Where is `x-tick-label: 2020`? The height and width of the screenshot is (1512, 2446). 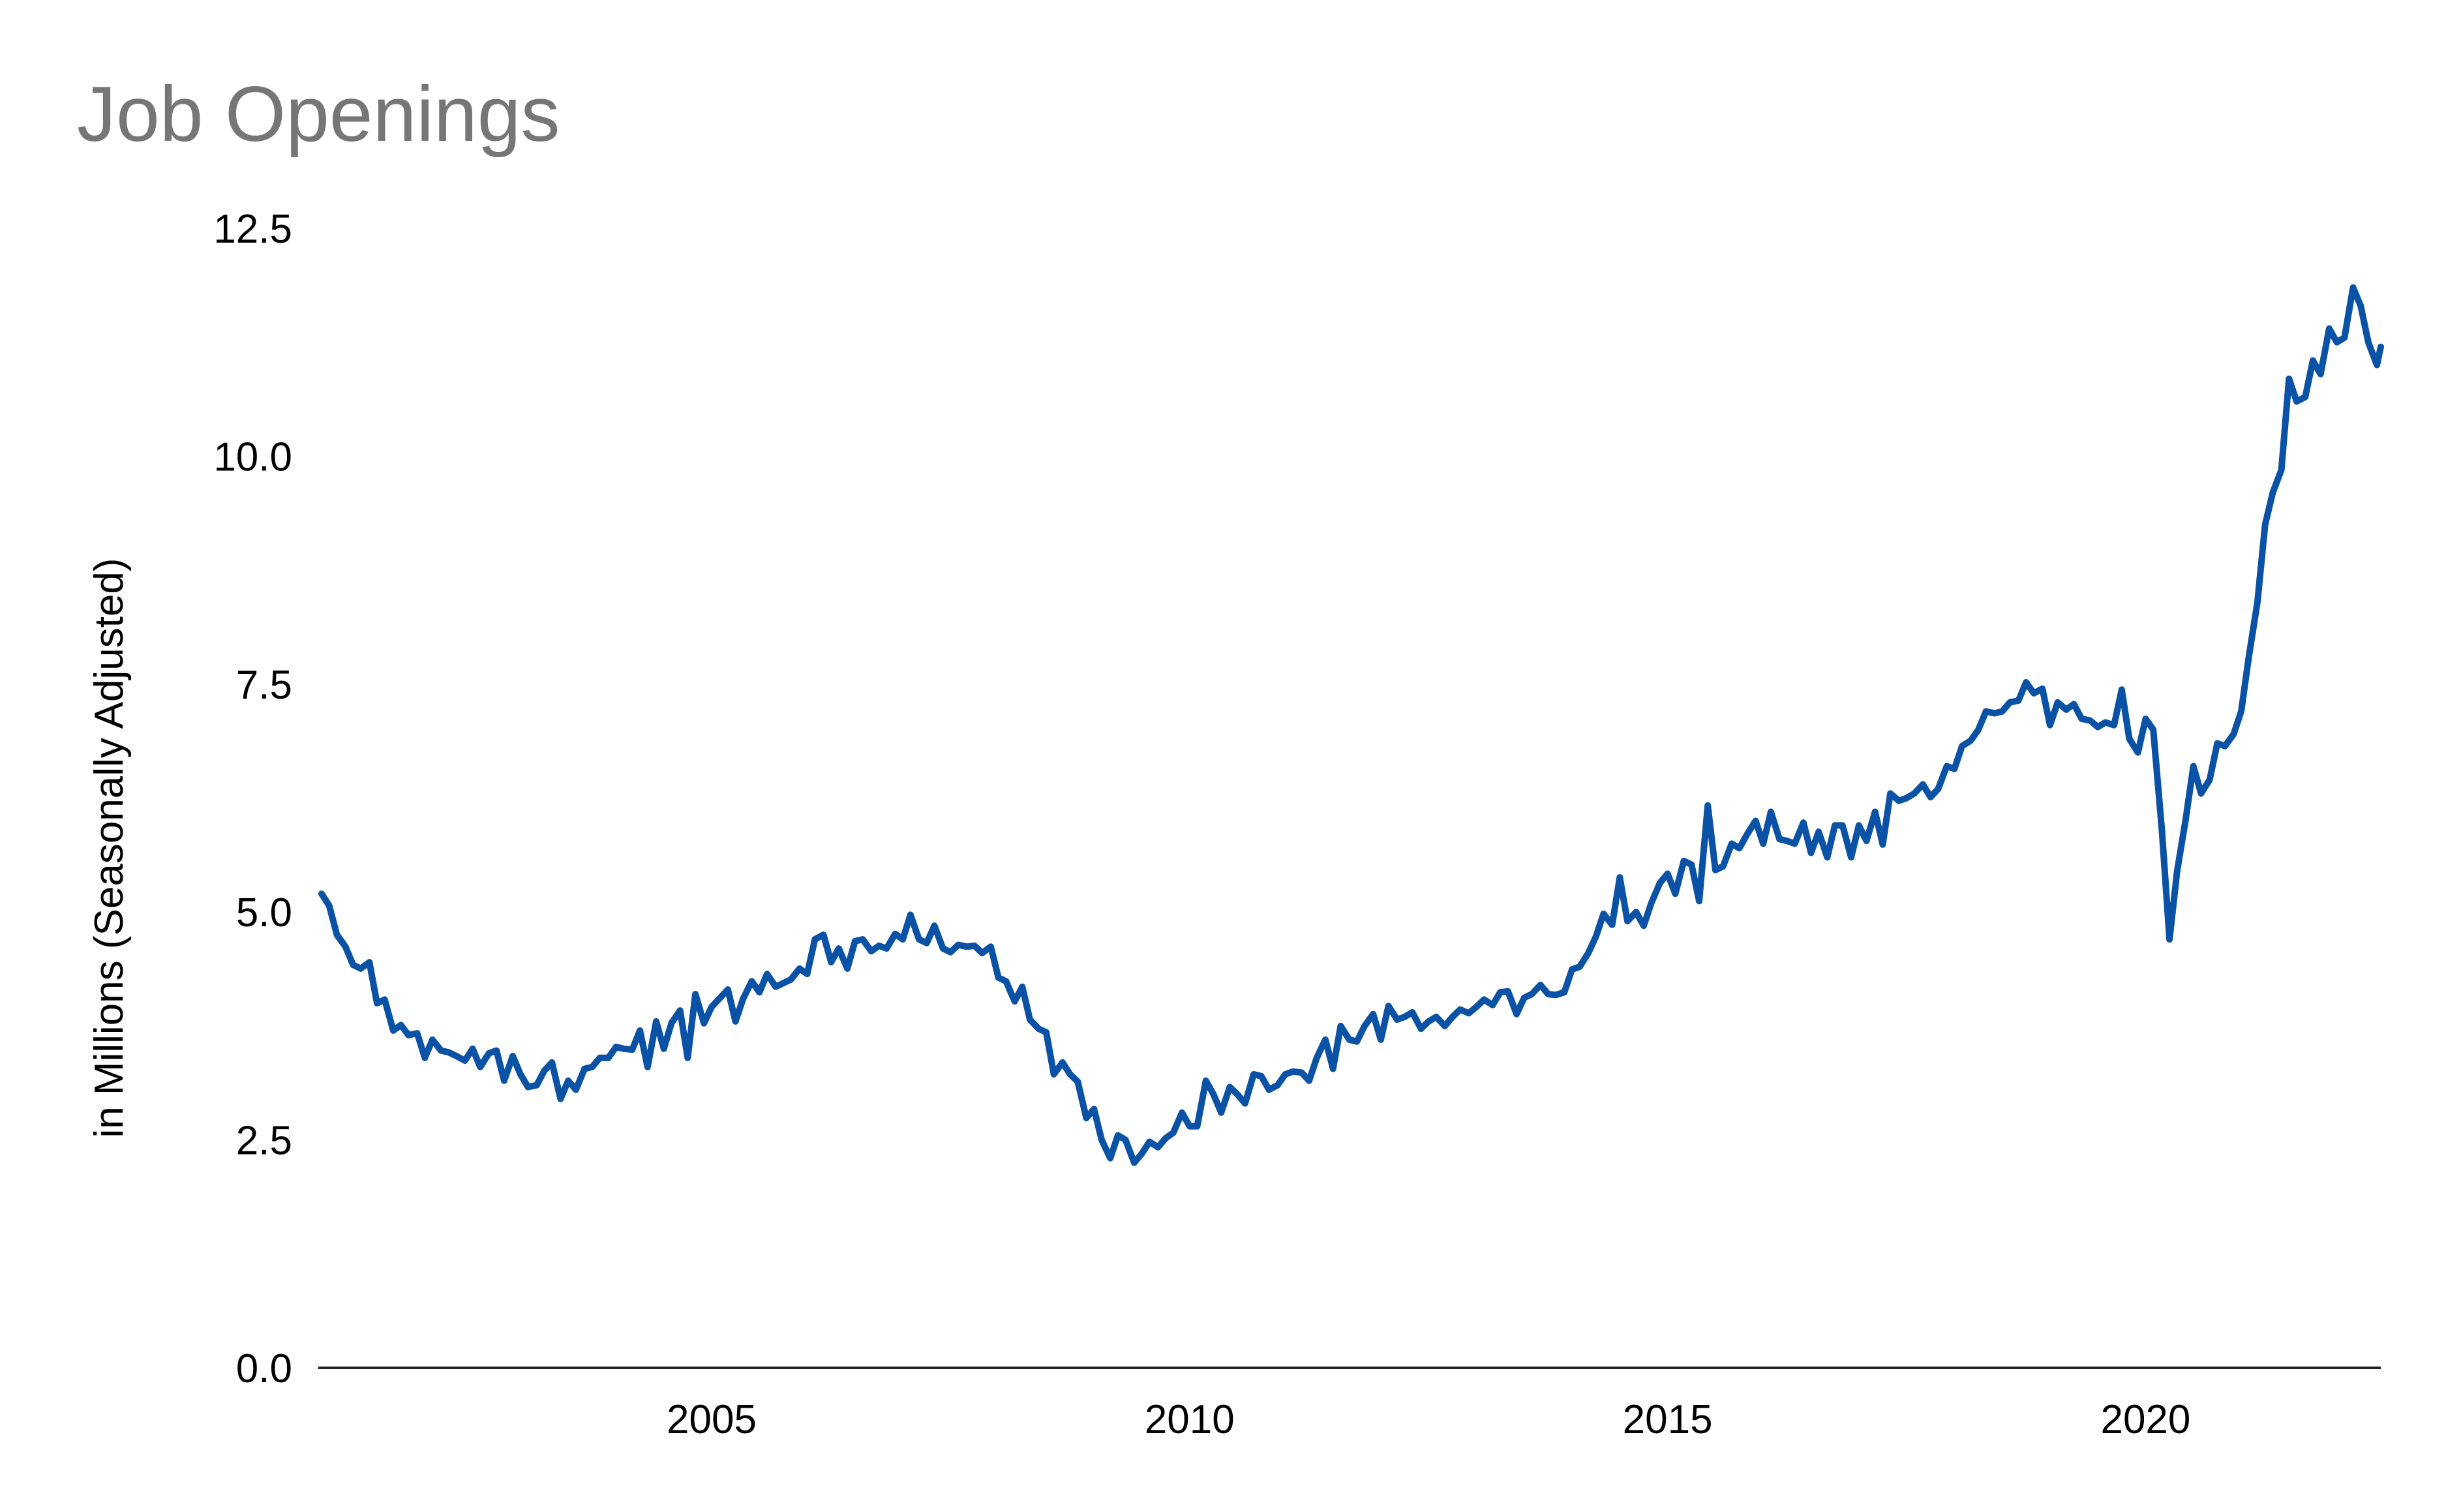
x-tick-label: 2020 is located at coordinates (2145, 1419).